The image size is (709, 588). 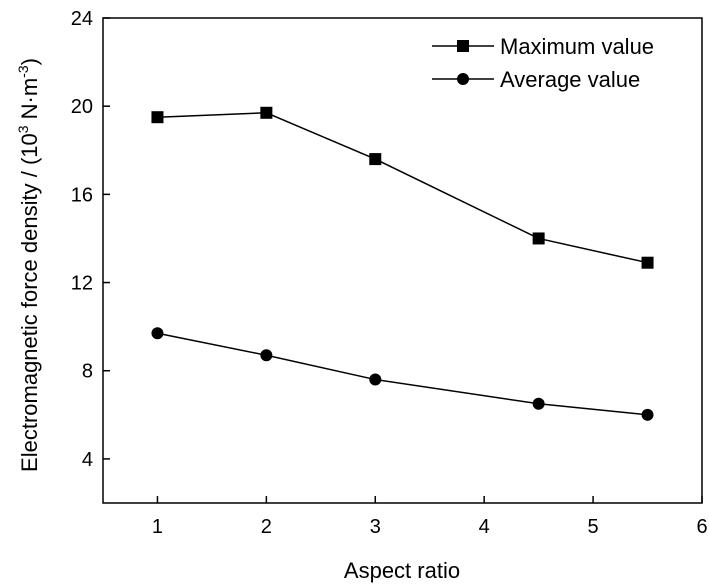 What do you see at coordinates (29, 61) in the screenshot?
I see `y-axis-title-close: )` at bounding box center [29, 61].